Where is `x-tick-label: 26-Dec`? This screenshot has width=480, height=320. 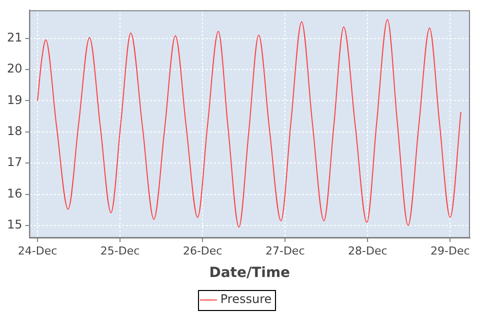 x-tick-label: 26-Dec is located at coordinates (202, 251).